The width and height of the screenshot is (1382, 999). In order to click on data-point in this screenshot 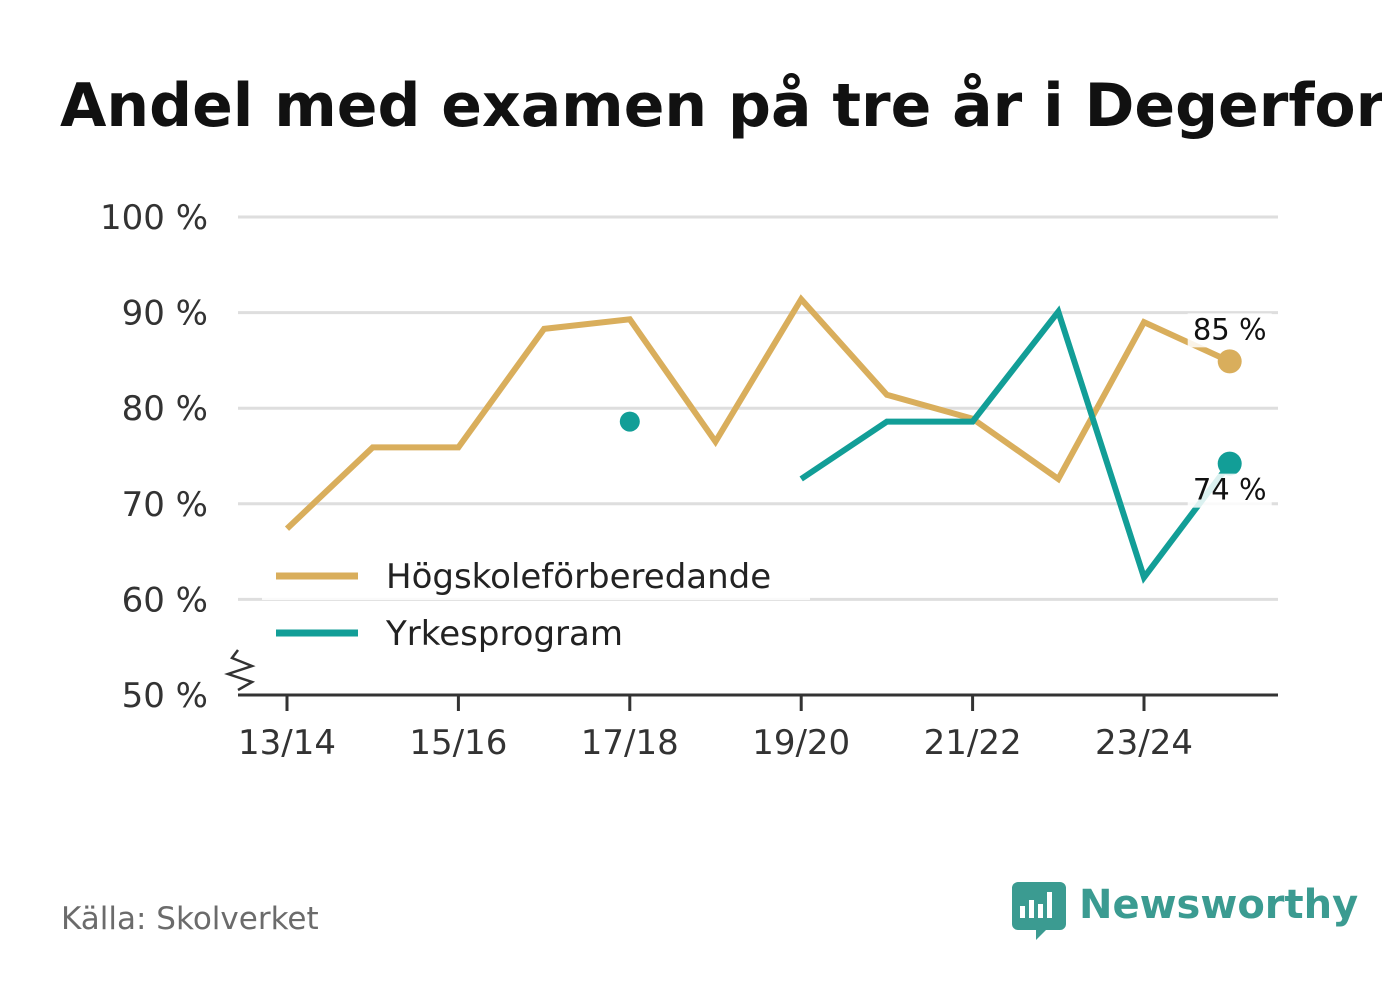, I will do `click(629, 421)`.